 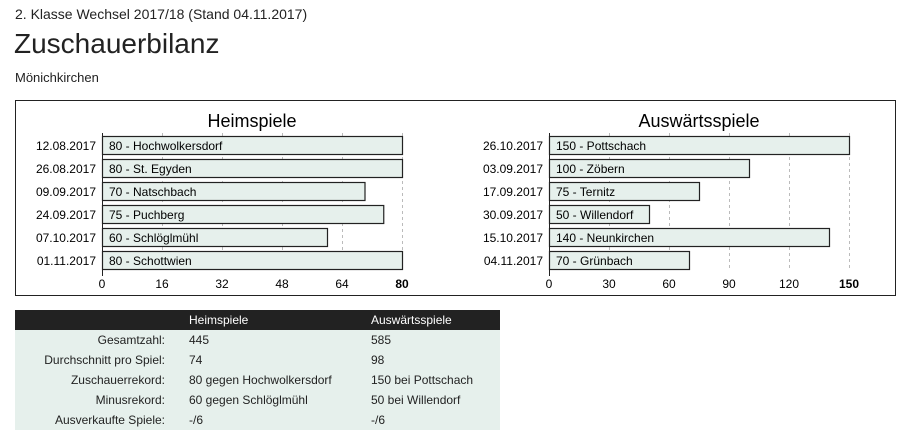 What do you see at coordinates (280, 360) in the screenshot?
I see `stat-home: 74` at bounding box center [280, 360].